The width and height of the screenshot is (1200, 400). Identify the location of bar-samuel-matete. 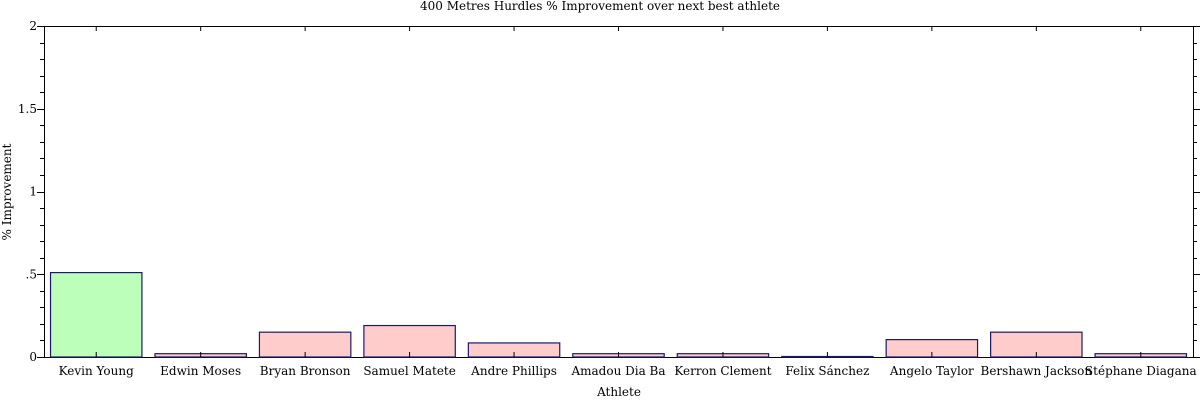
(409, 341).